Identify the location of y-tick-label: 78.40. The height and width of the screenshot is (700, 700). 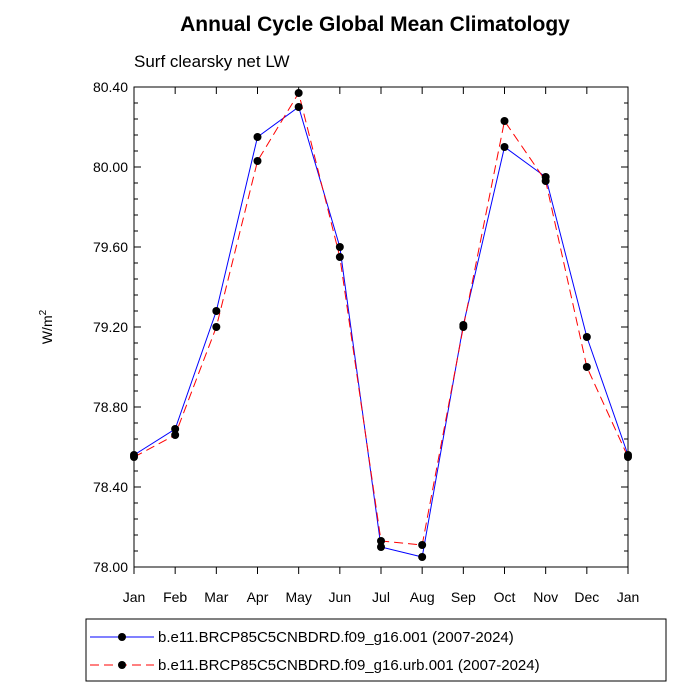
(110, 487).